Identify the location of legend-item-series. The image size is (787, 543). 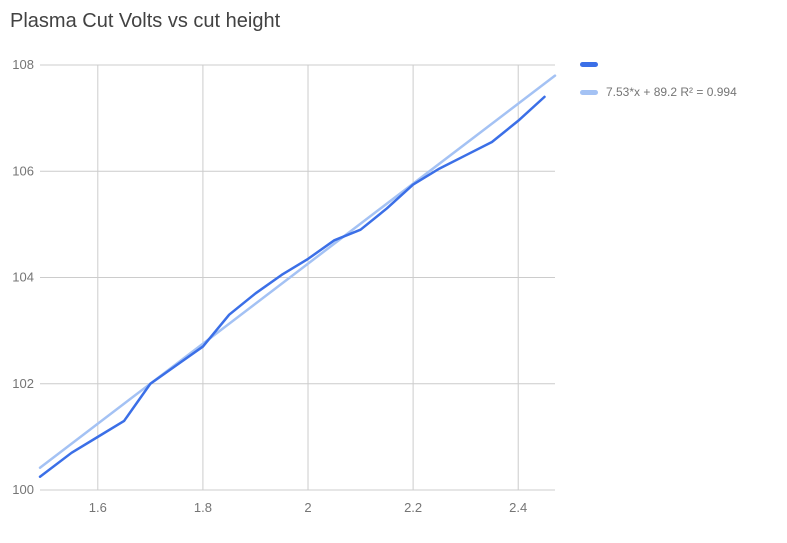
(658, 64).